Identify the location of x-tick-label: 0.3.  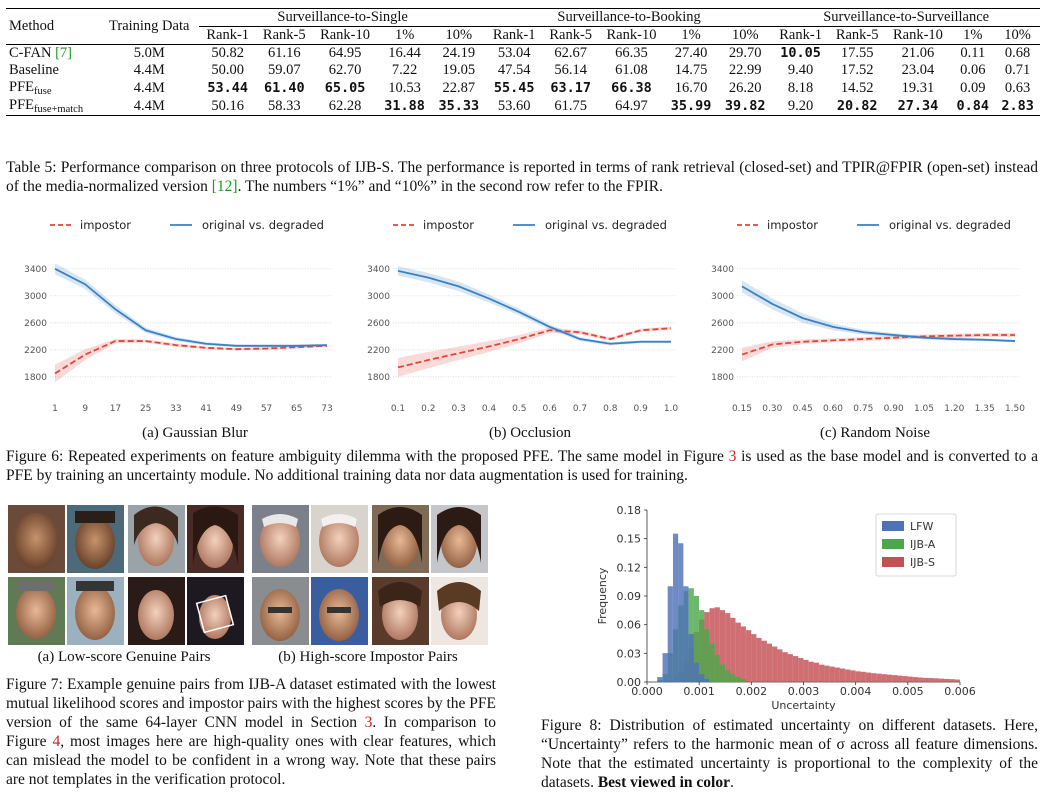
(459, 409).